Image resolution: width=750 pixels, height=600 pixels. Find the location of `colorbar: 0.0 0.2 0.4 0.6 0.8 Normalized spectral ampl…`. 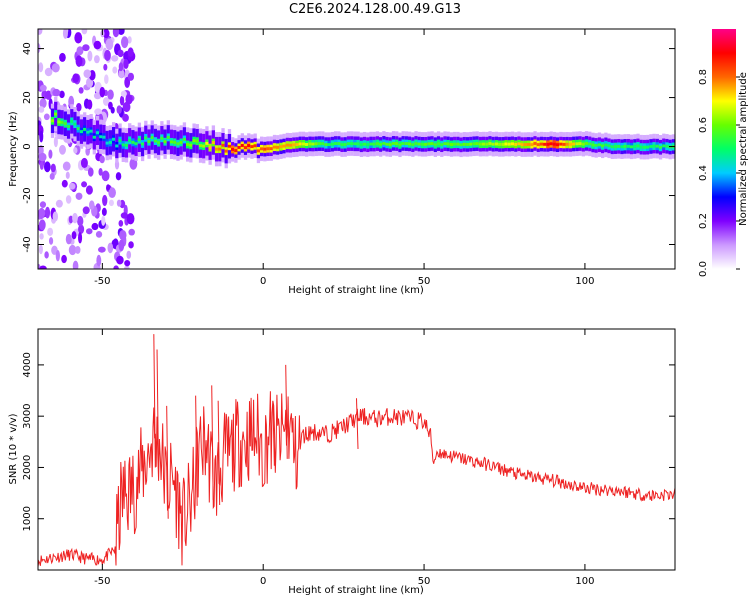

colorbar: 0.0 0.2 0.4 0.6 0.8 Normalized spectral ampl… is located at coordinates (723, 153).